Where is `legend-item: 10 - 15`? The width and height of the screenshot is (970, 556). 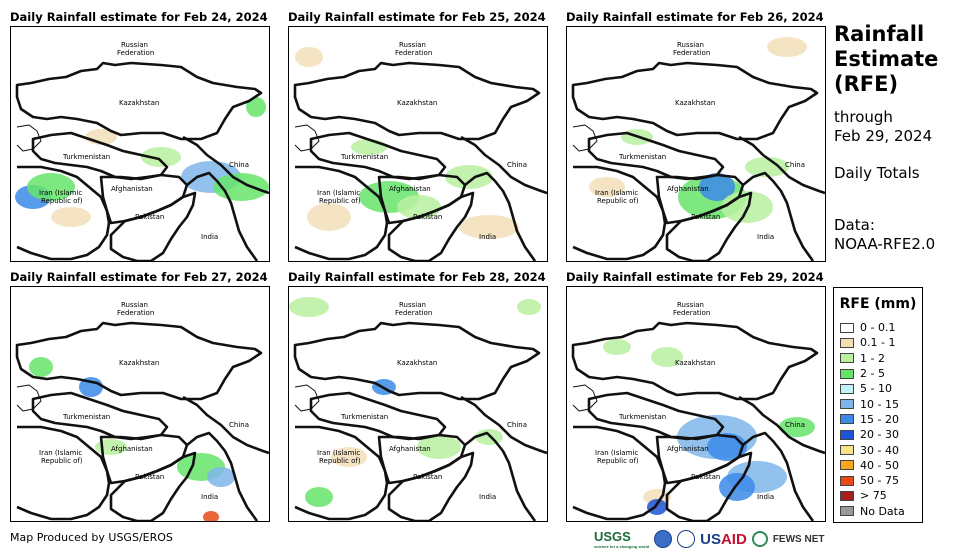 legend-item: 10 - 15 is located at coordinates (872, 403).